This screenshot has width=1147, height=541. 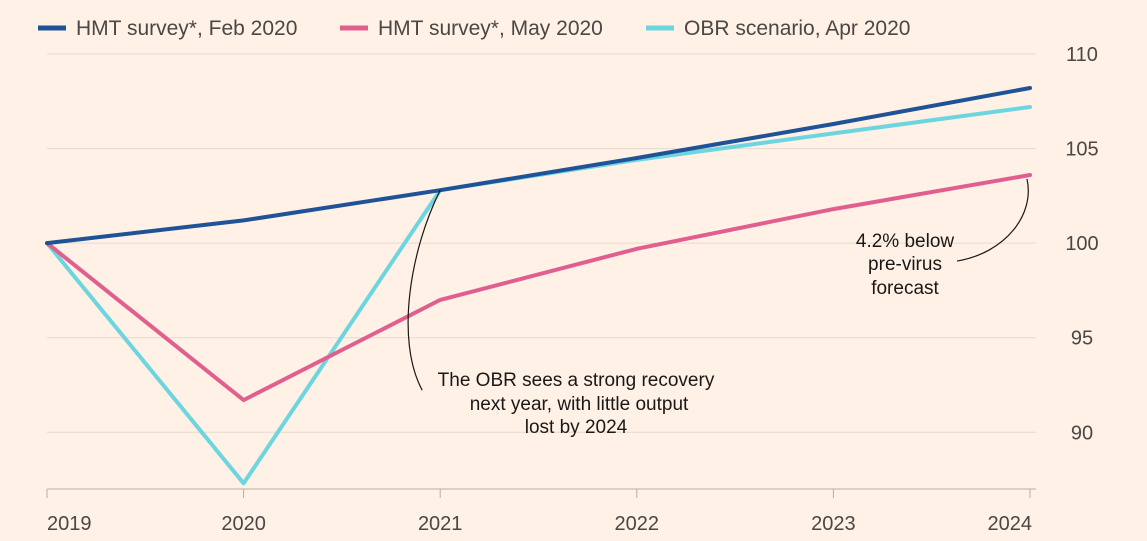 What do you see at coordinates (424, 290) in the screenshot?
I see `annotation-connector-recovery` at bounding box center [424, 290].